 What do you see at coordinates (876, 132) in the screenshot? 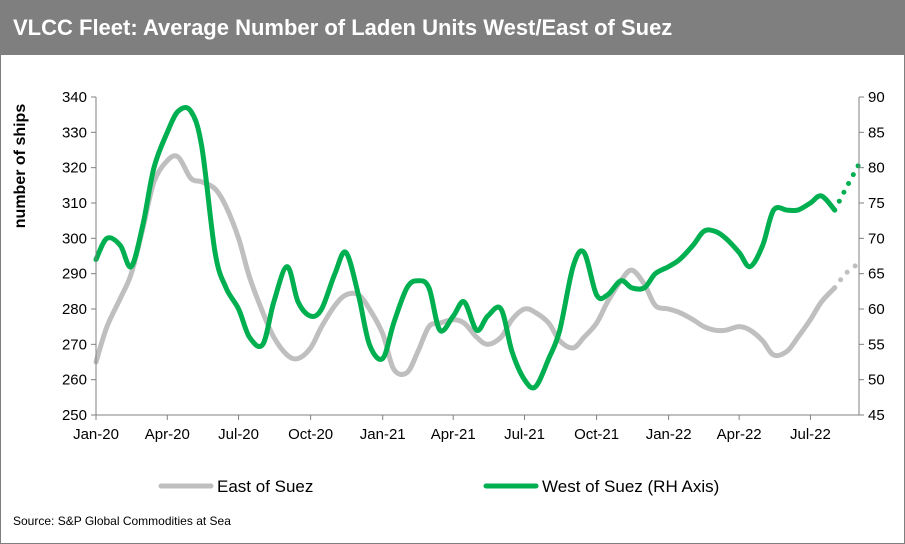
I see `y-right-tick-label: 85` at bounding box center [876, 132].